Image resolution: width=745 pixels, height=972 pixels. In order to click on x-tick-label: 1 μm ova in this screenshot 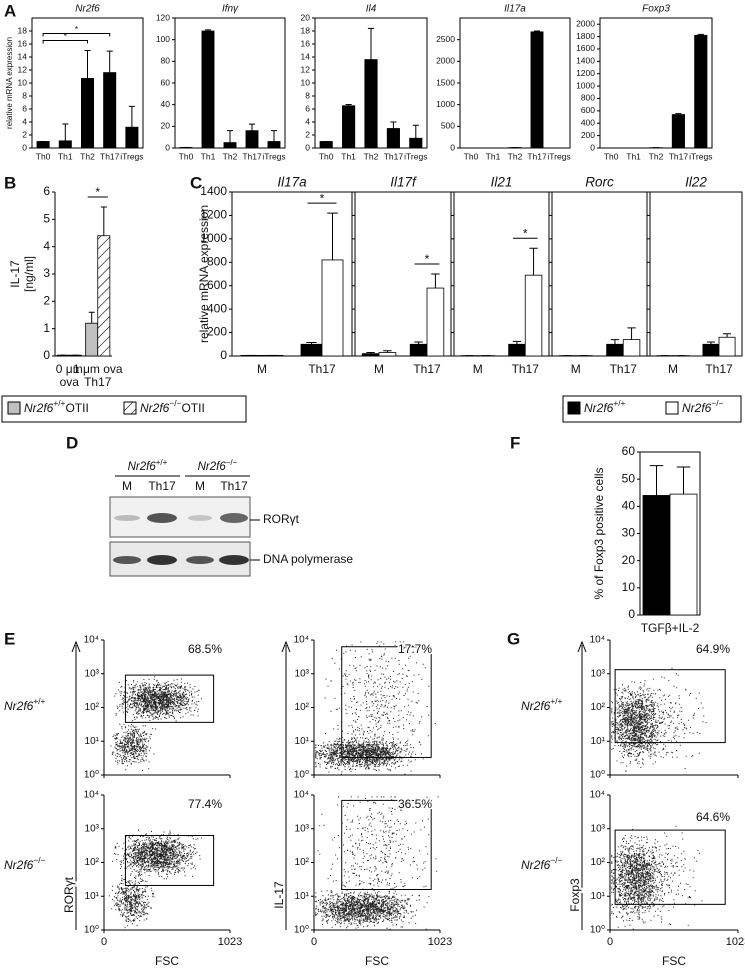, I will do `click(98, 369)`.